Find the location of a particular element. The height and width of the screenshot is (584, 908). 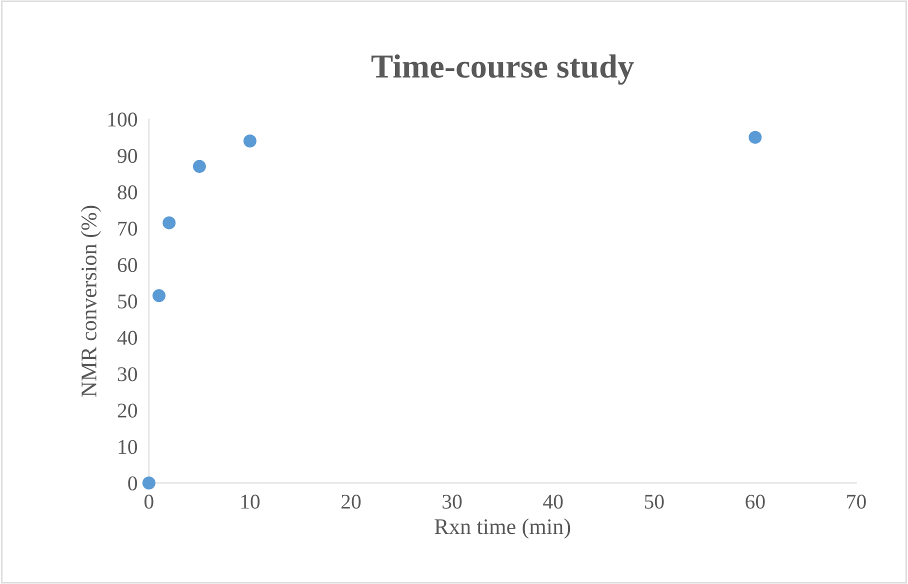

x-tick-label: 20 is located at coordinates (351, 501).